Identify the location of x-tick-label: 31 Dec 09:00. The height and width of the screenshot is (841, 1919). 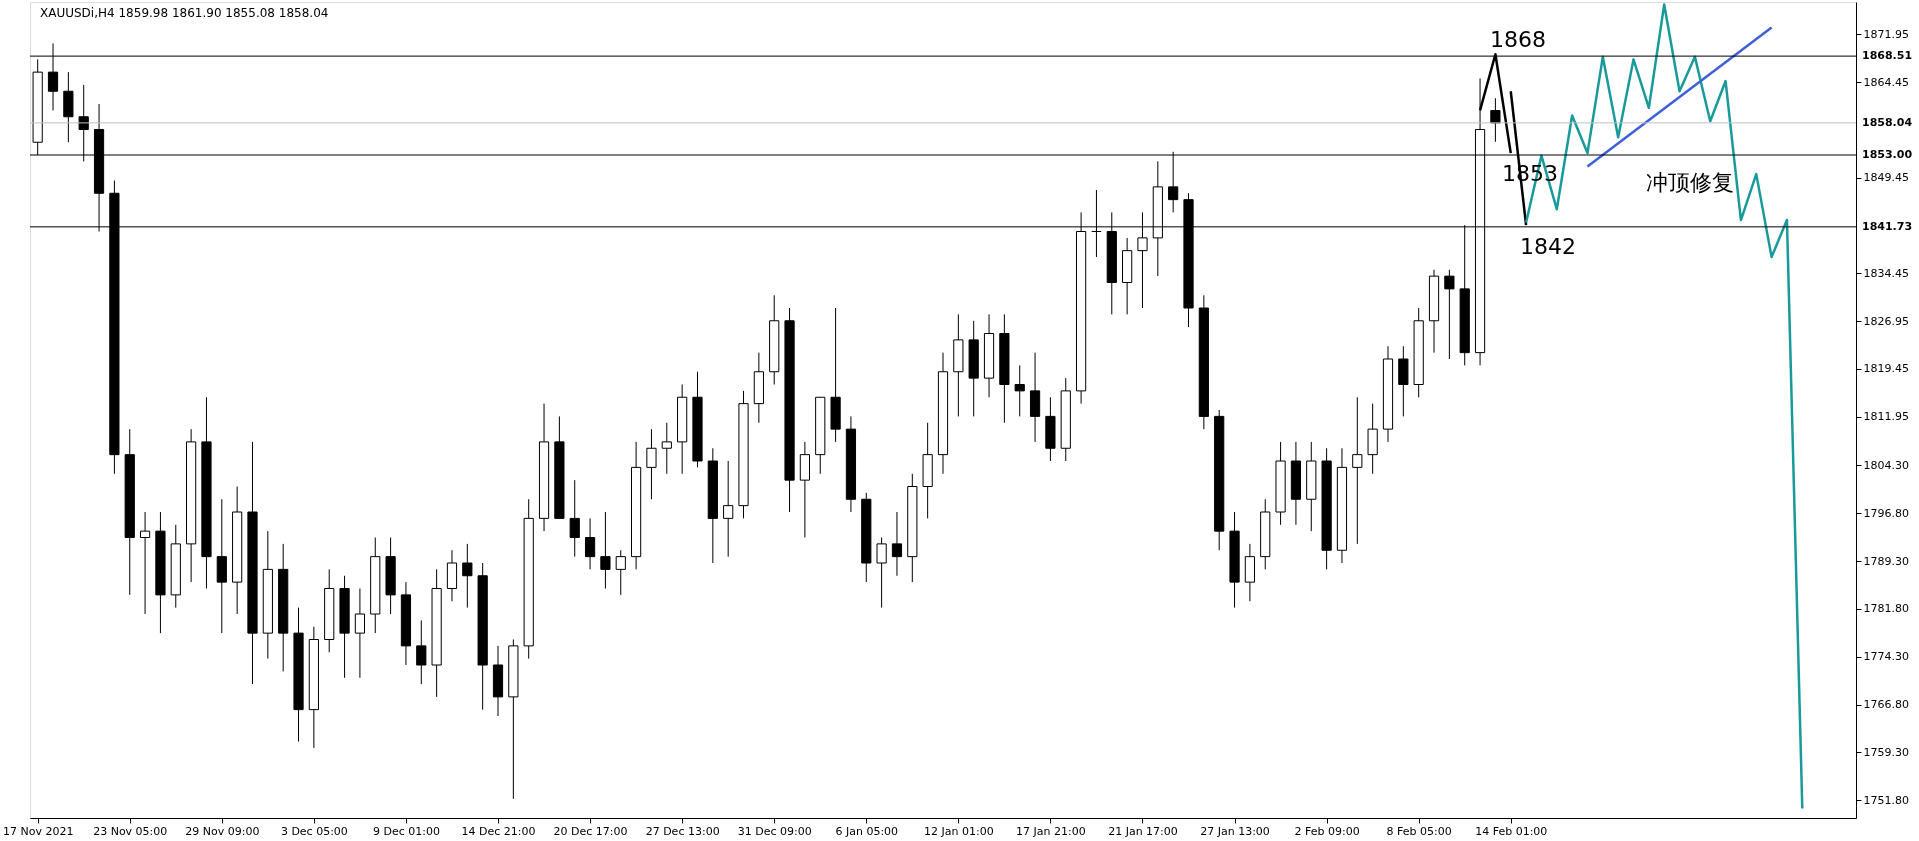
(774, 831).